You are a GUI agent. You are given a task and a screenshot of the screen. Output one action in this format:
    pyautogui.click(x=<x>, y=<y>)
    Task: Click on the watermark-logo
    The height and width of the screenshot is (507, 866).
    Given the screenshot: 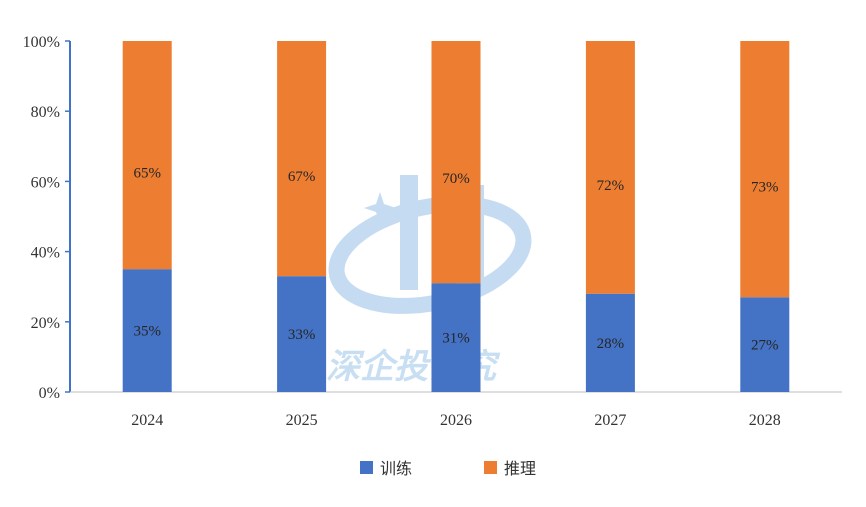 What is the action you would take?
    pyautogui.click(x=430, y=239)
    